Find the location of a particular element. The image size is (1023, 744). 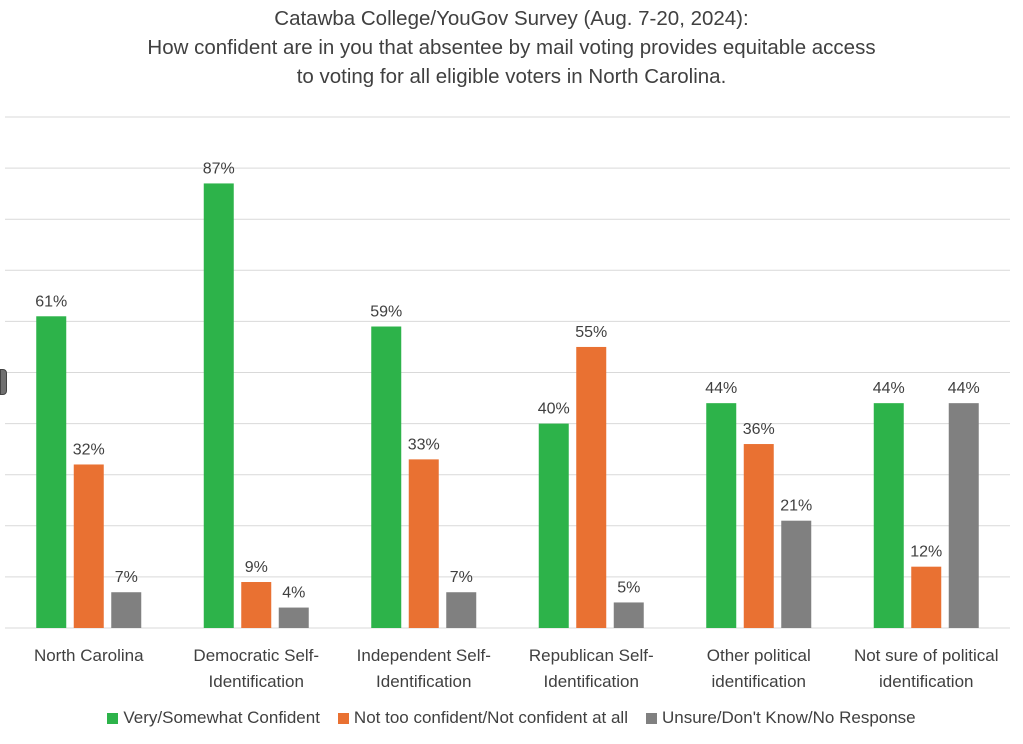

category-label: Not sure of political is located at coordinates (926, 655).